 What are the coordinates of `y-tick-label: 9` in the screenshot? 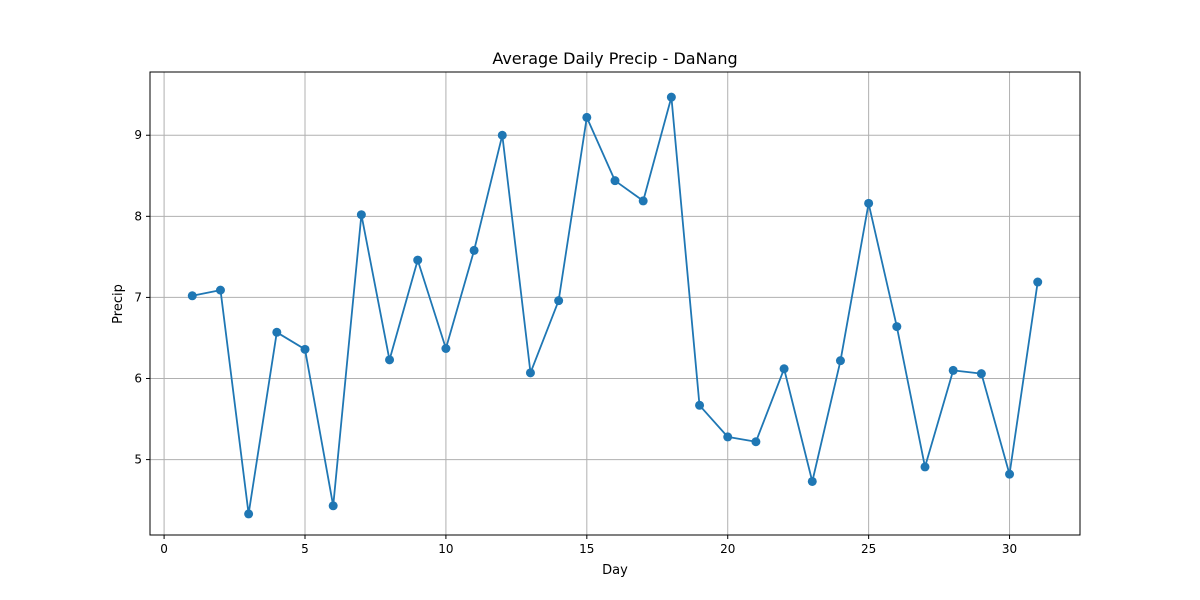 It's located at (138, 135).